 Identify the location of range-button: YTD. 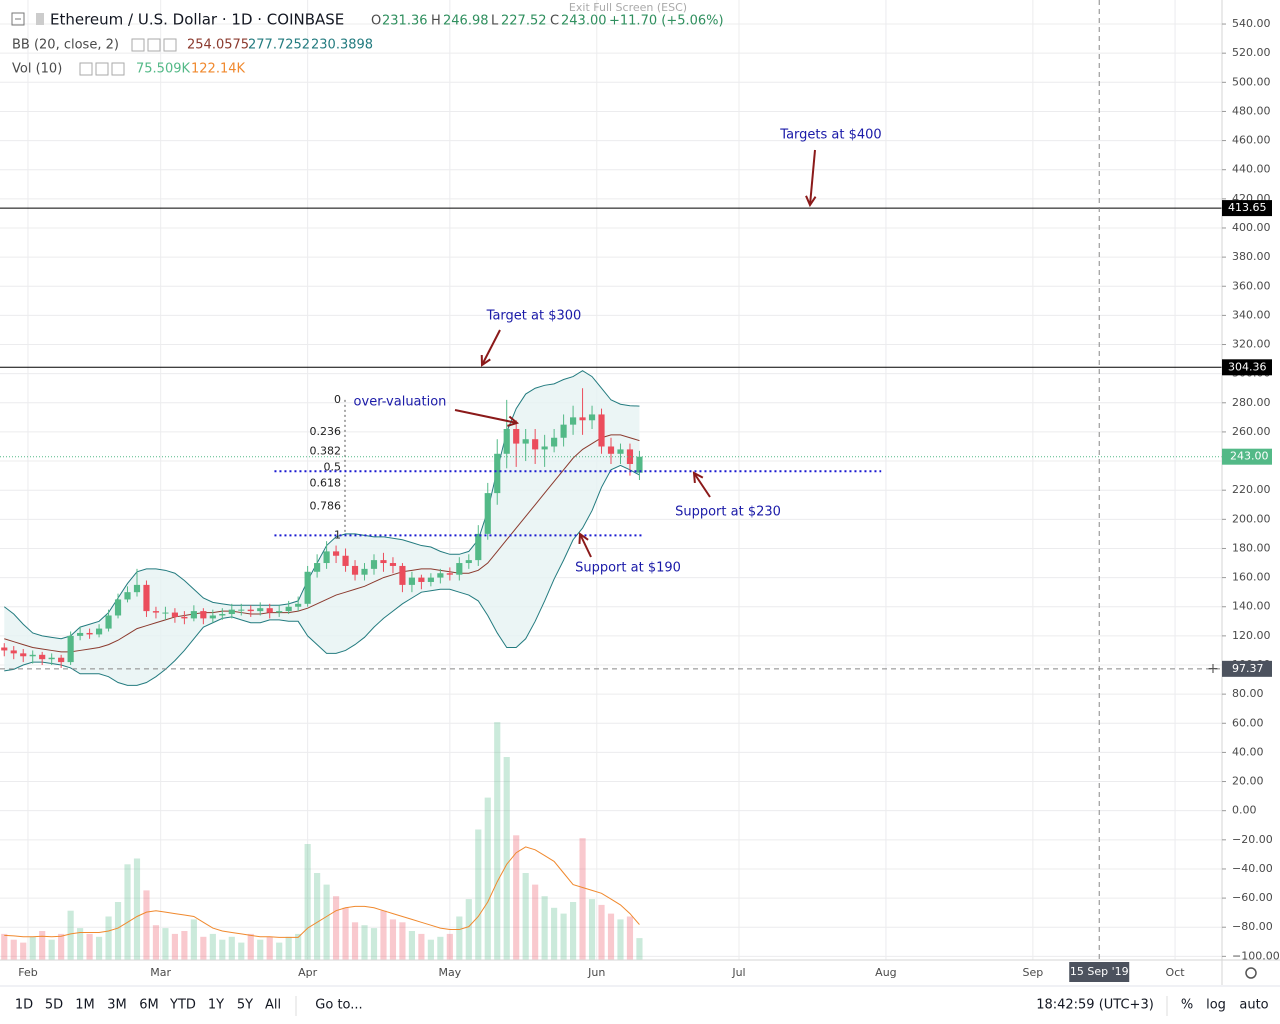
(182, 1005).